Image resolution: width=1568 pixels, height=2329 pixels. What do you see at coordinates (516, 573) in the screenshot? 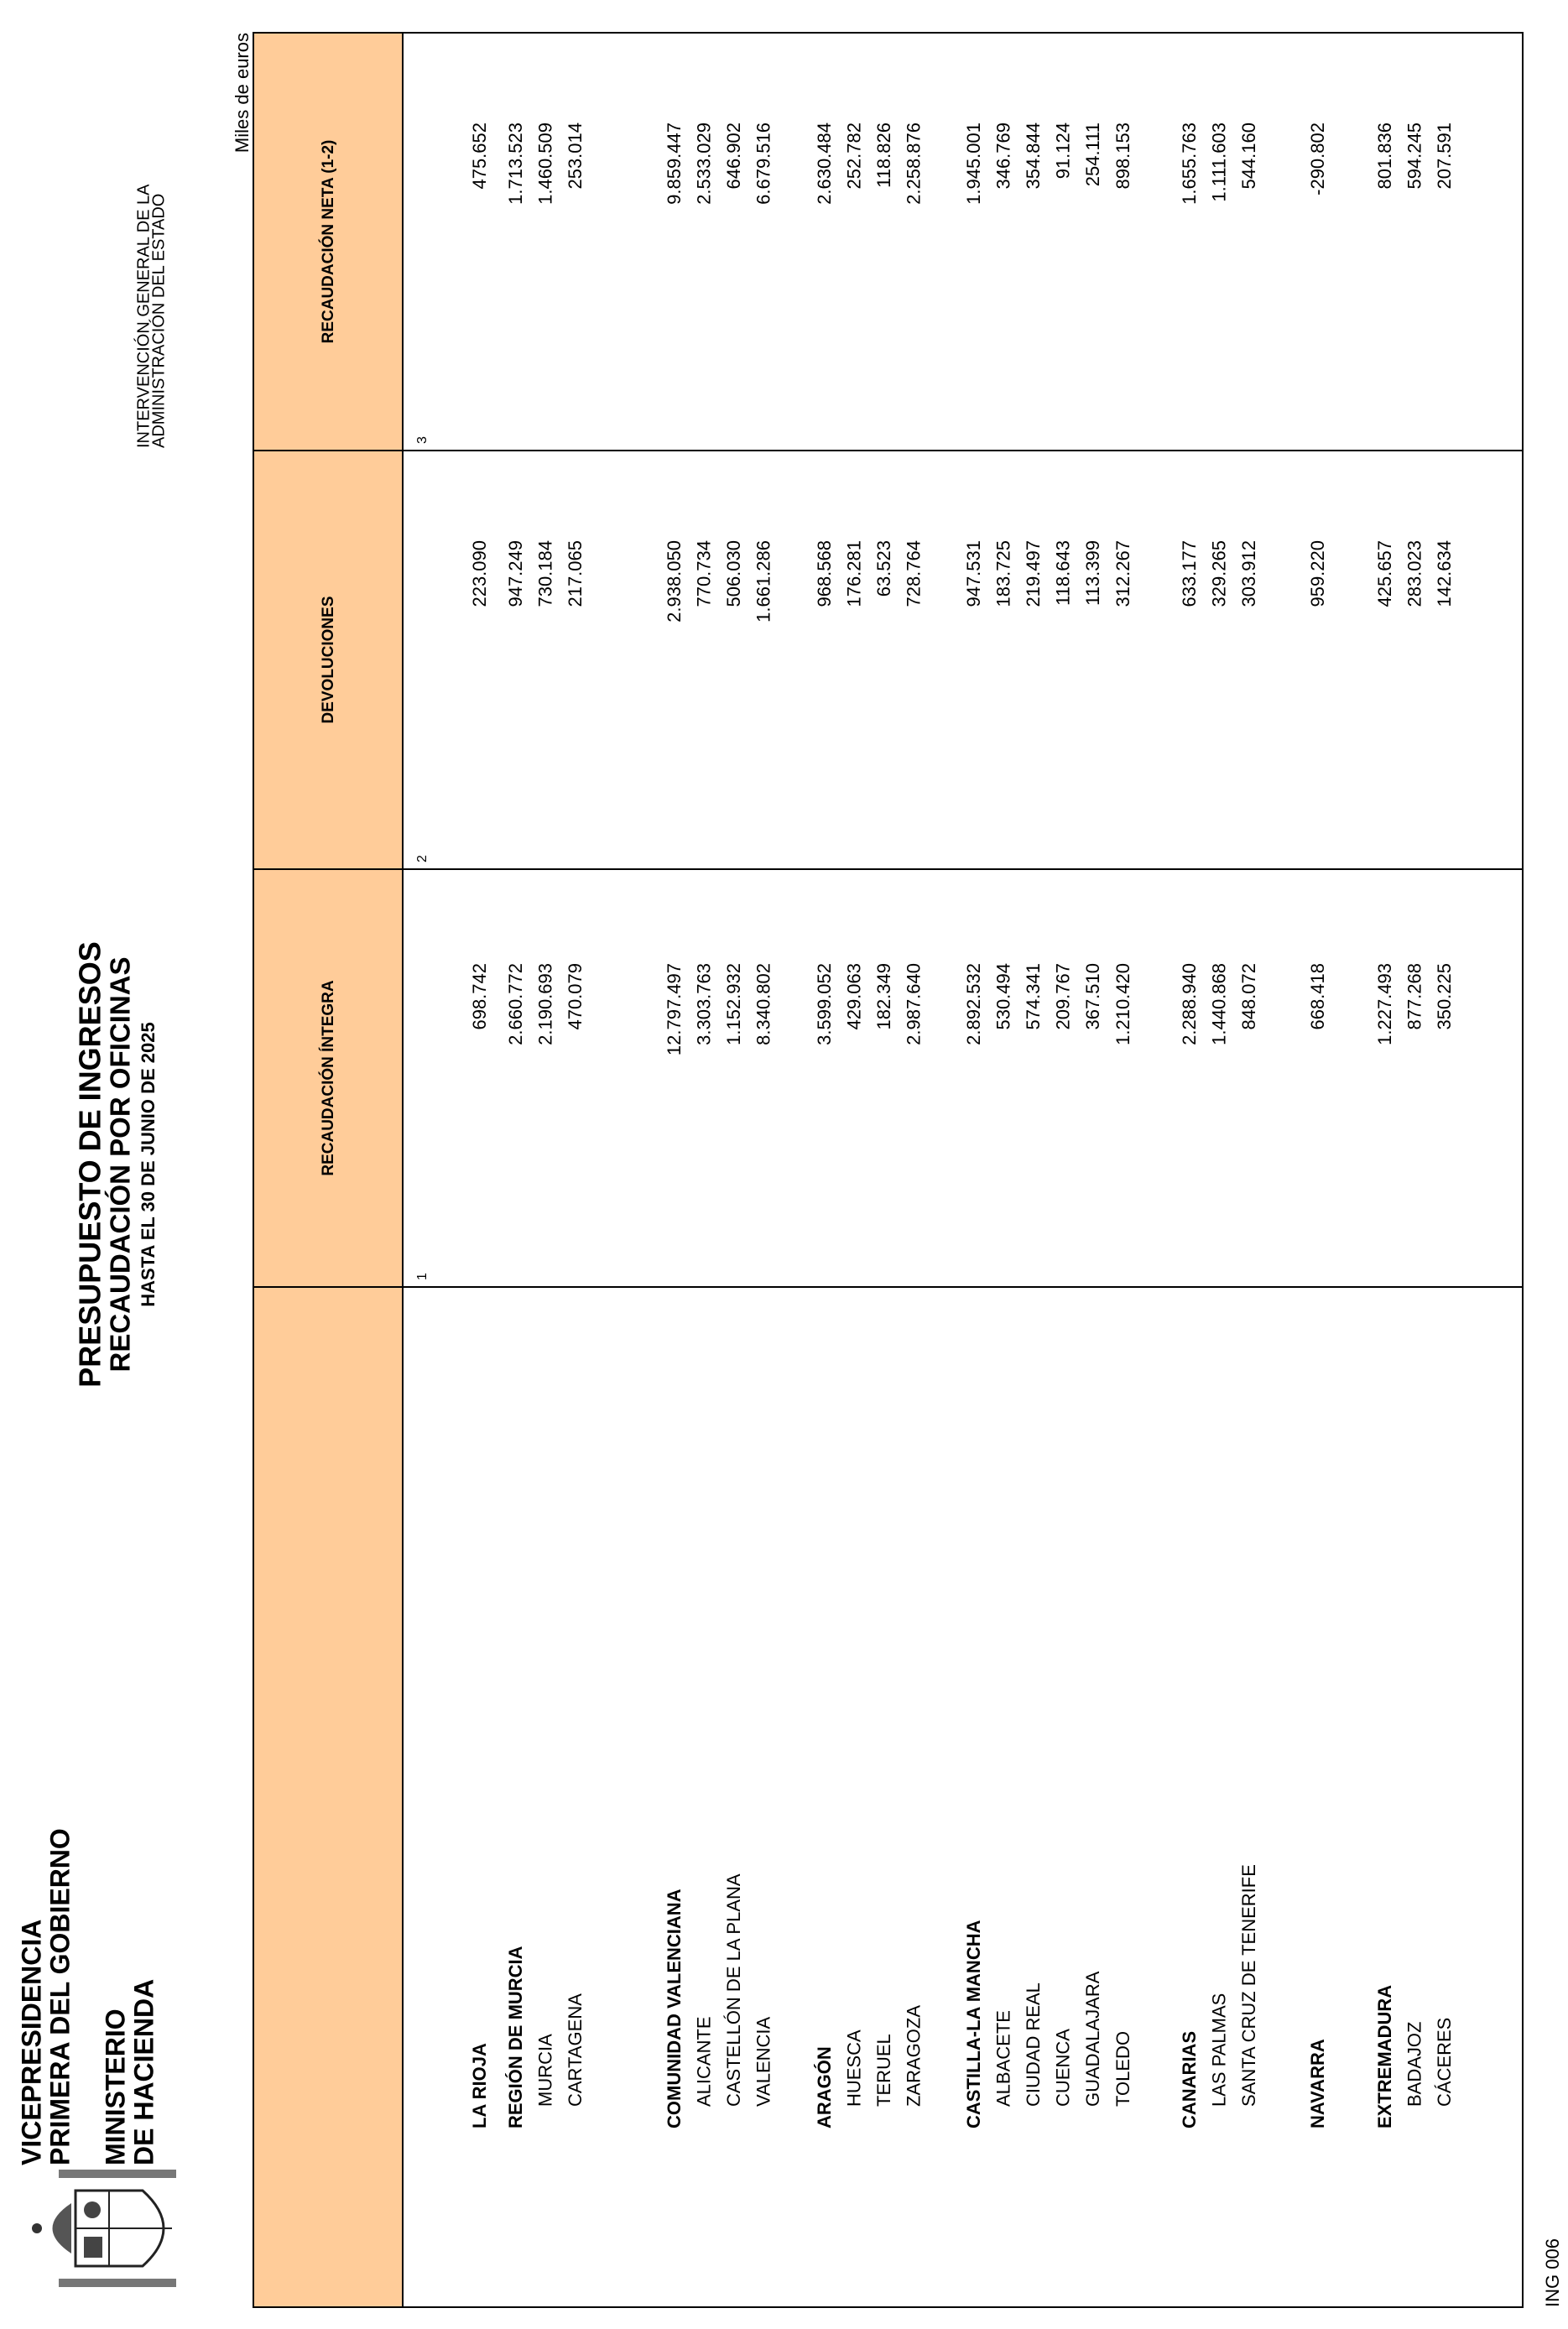
I see `amount: 947.249` at bounding box center [516, 573].